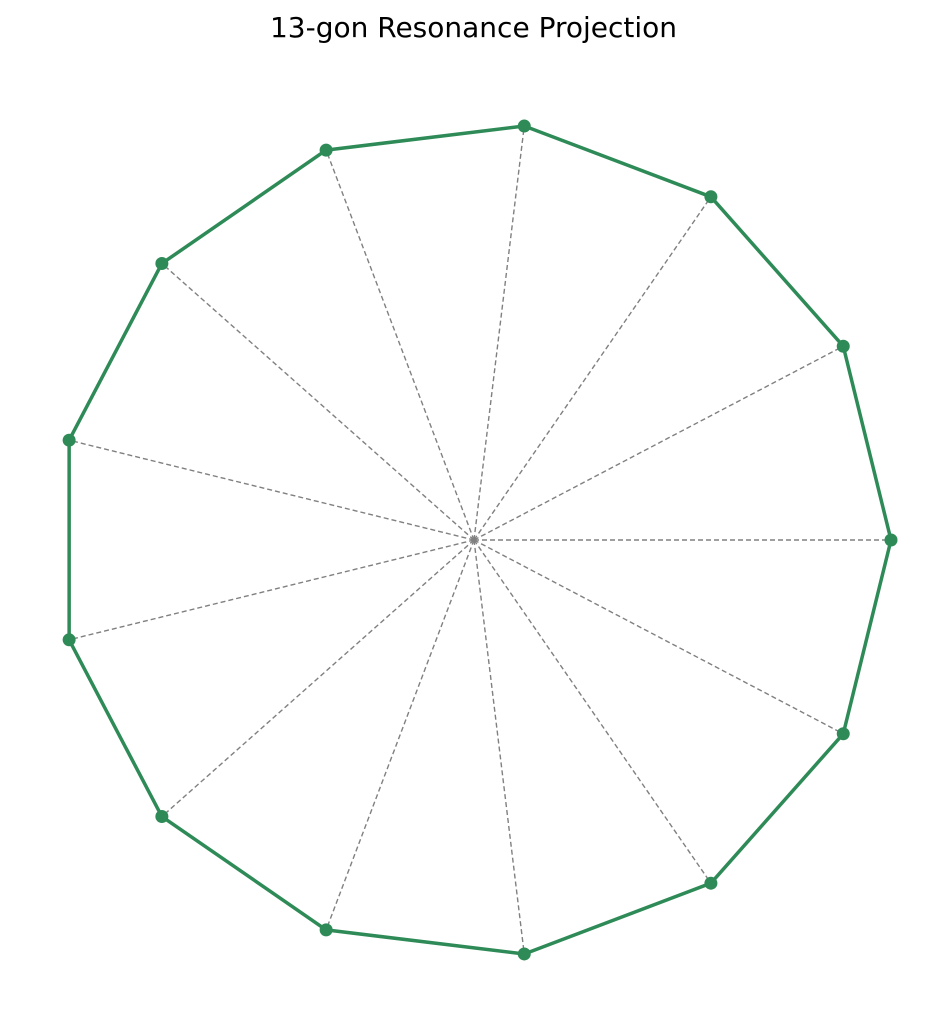  What do you see at coordinates (473, 27) in the screenshot?
I see `chart-title: 13-gon Resonance Projection` at bounding box center [473, 27].